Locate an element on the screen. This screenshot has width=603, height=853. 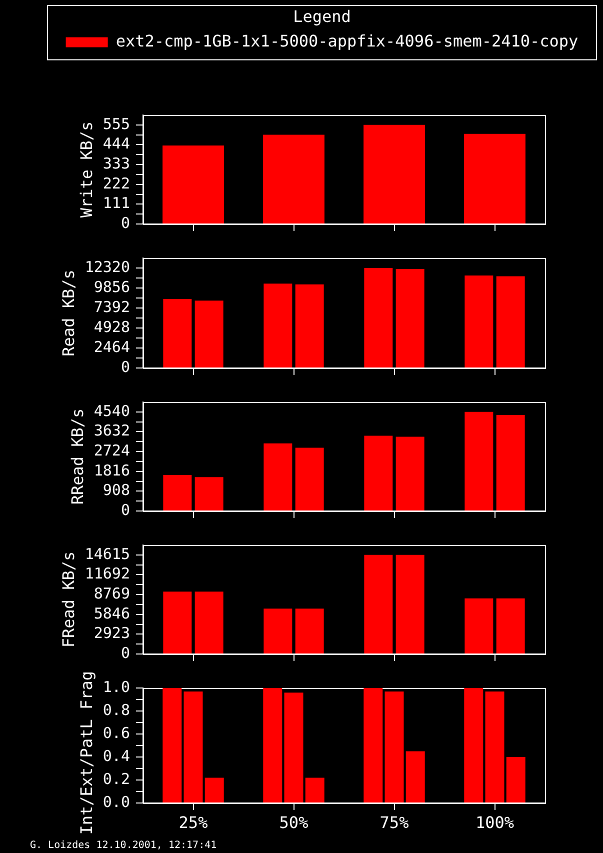
y-axis-title: Read KB/s is located at coordinates (68, 313).